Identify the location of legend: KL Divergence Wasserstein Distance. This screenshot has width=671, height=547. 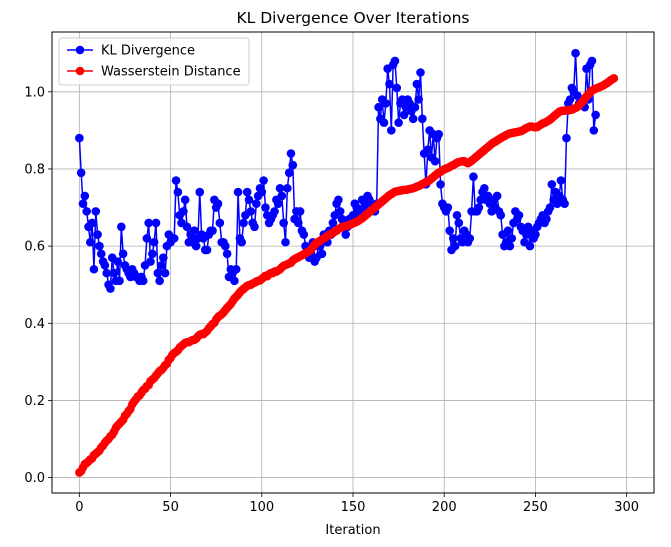
(154, 61).